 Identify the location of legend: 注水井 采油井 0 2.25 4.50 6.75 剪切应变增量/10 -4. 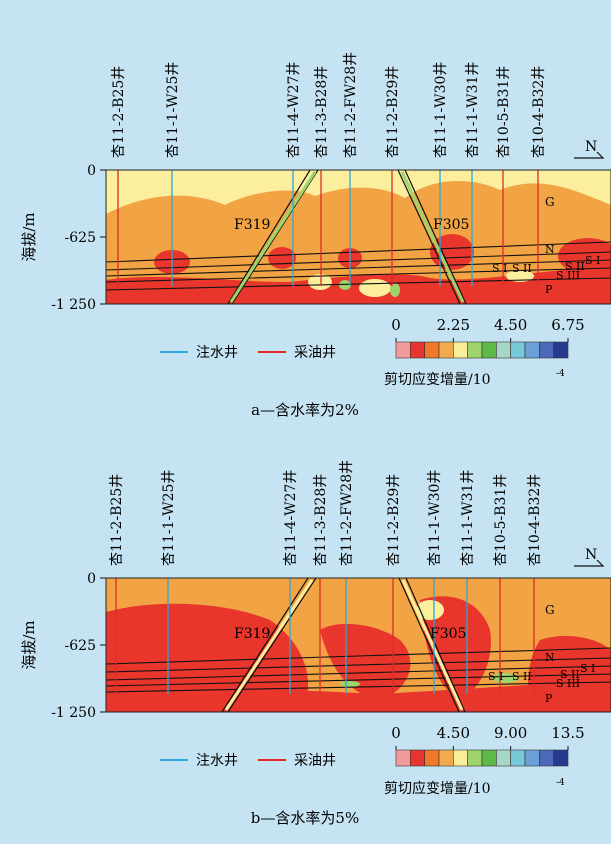
(372, 352).